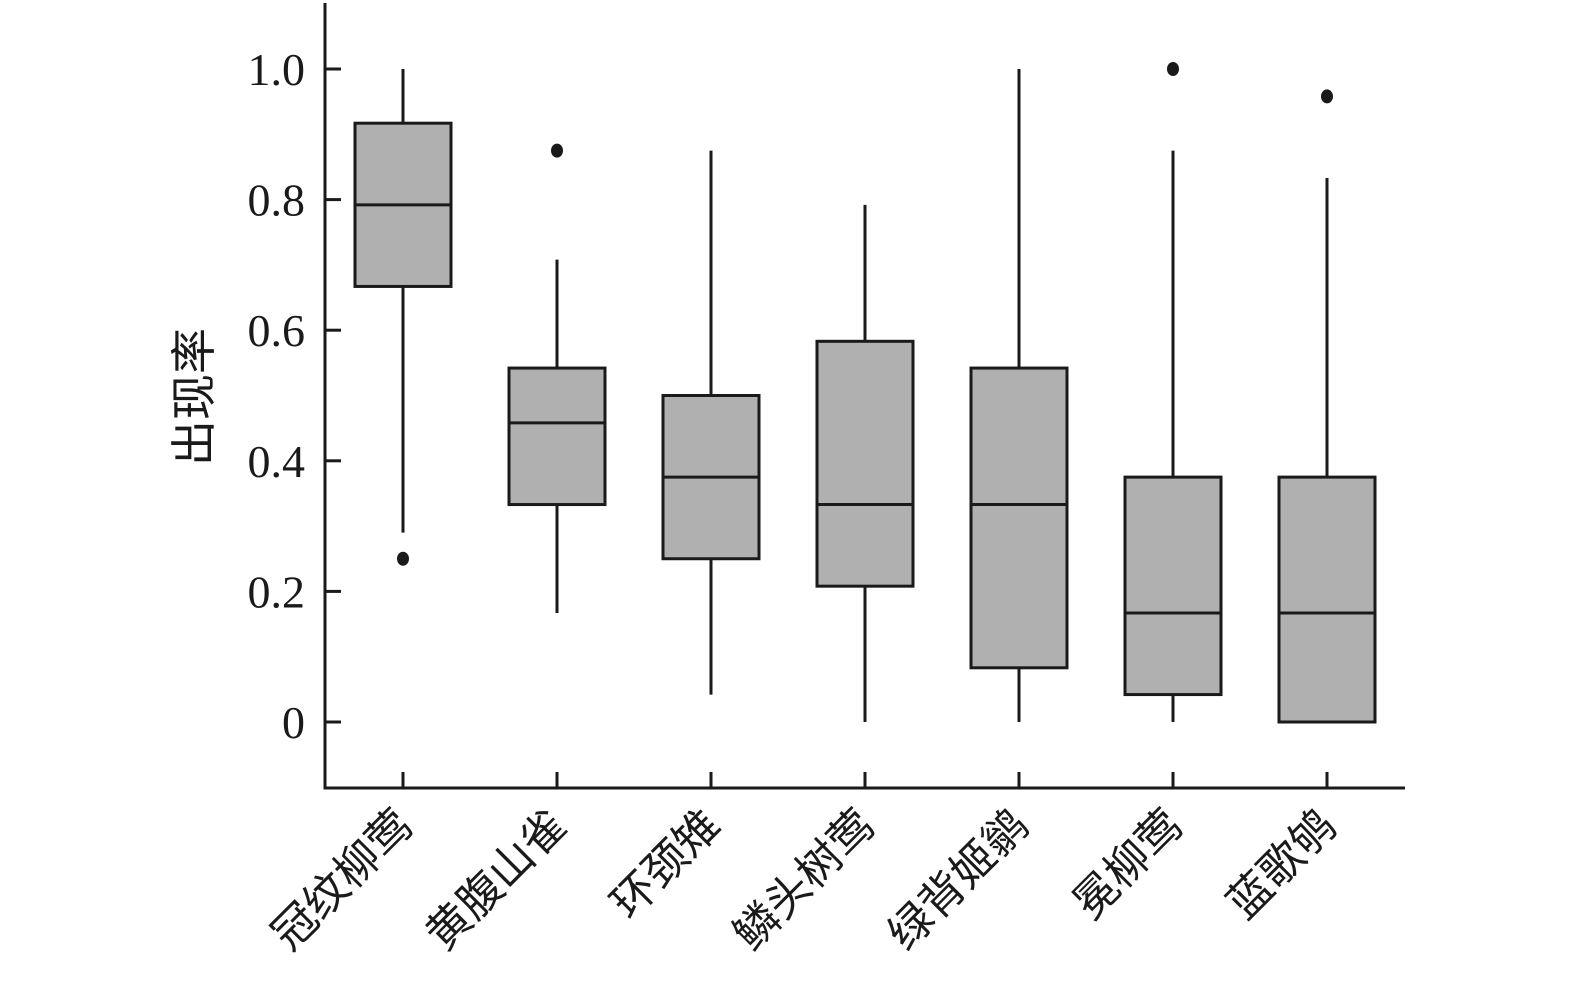 The width and height of the screenshot is (1575, 1004). I want to click on x-tick-label: 环颈雉, so click(665, 864).